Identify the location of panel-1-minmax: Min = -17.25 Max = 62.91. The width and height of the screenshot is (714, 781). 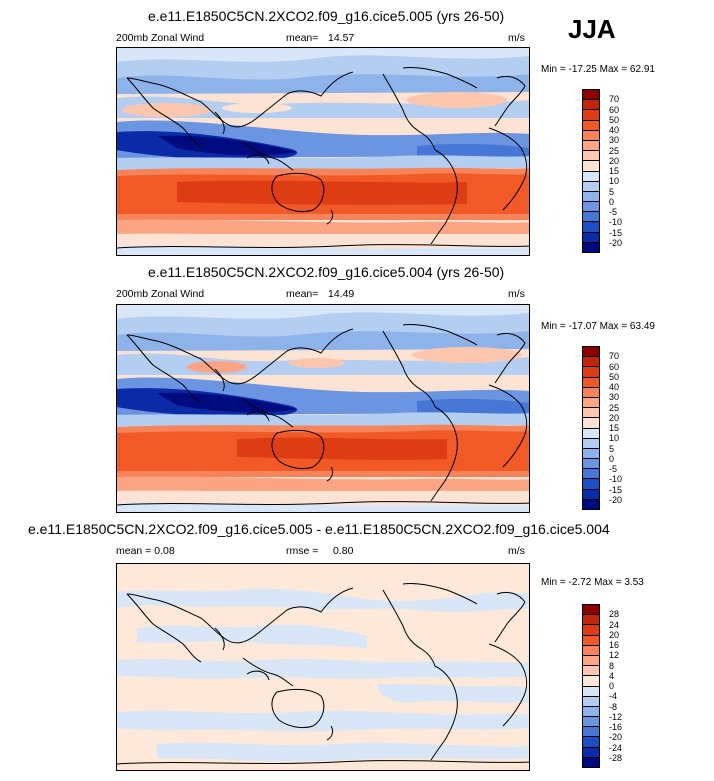
(598, 69).